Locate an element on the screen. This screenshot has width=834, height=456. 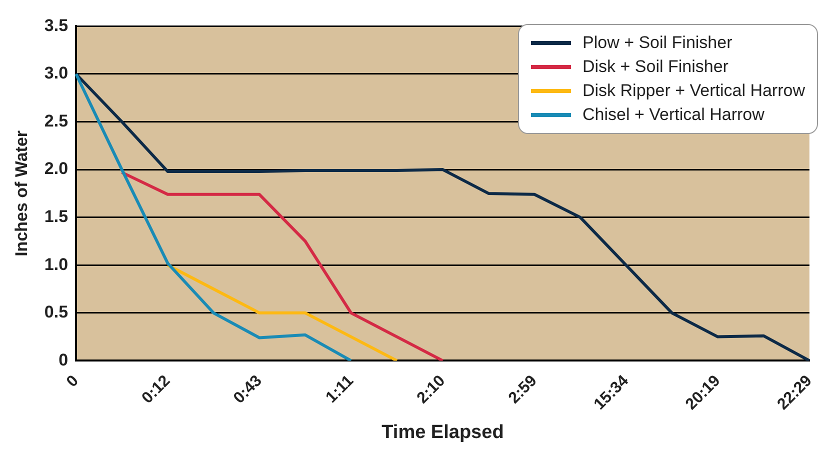
x-axis-title: Time Elapsed is located at coordinates (443, 432).